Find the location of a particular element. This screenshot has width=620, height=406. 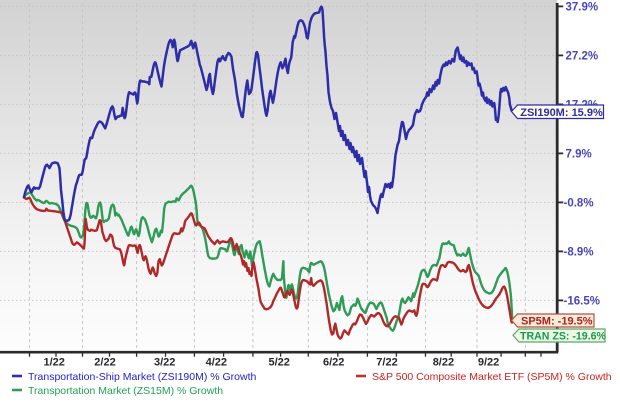

svg-text: -0.8% is located at coordinates (579, 203).